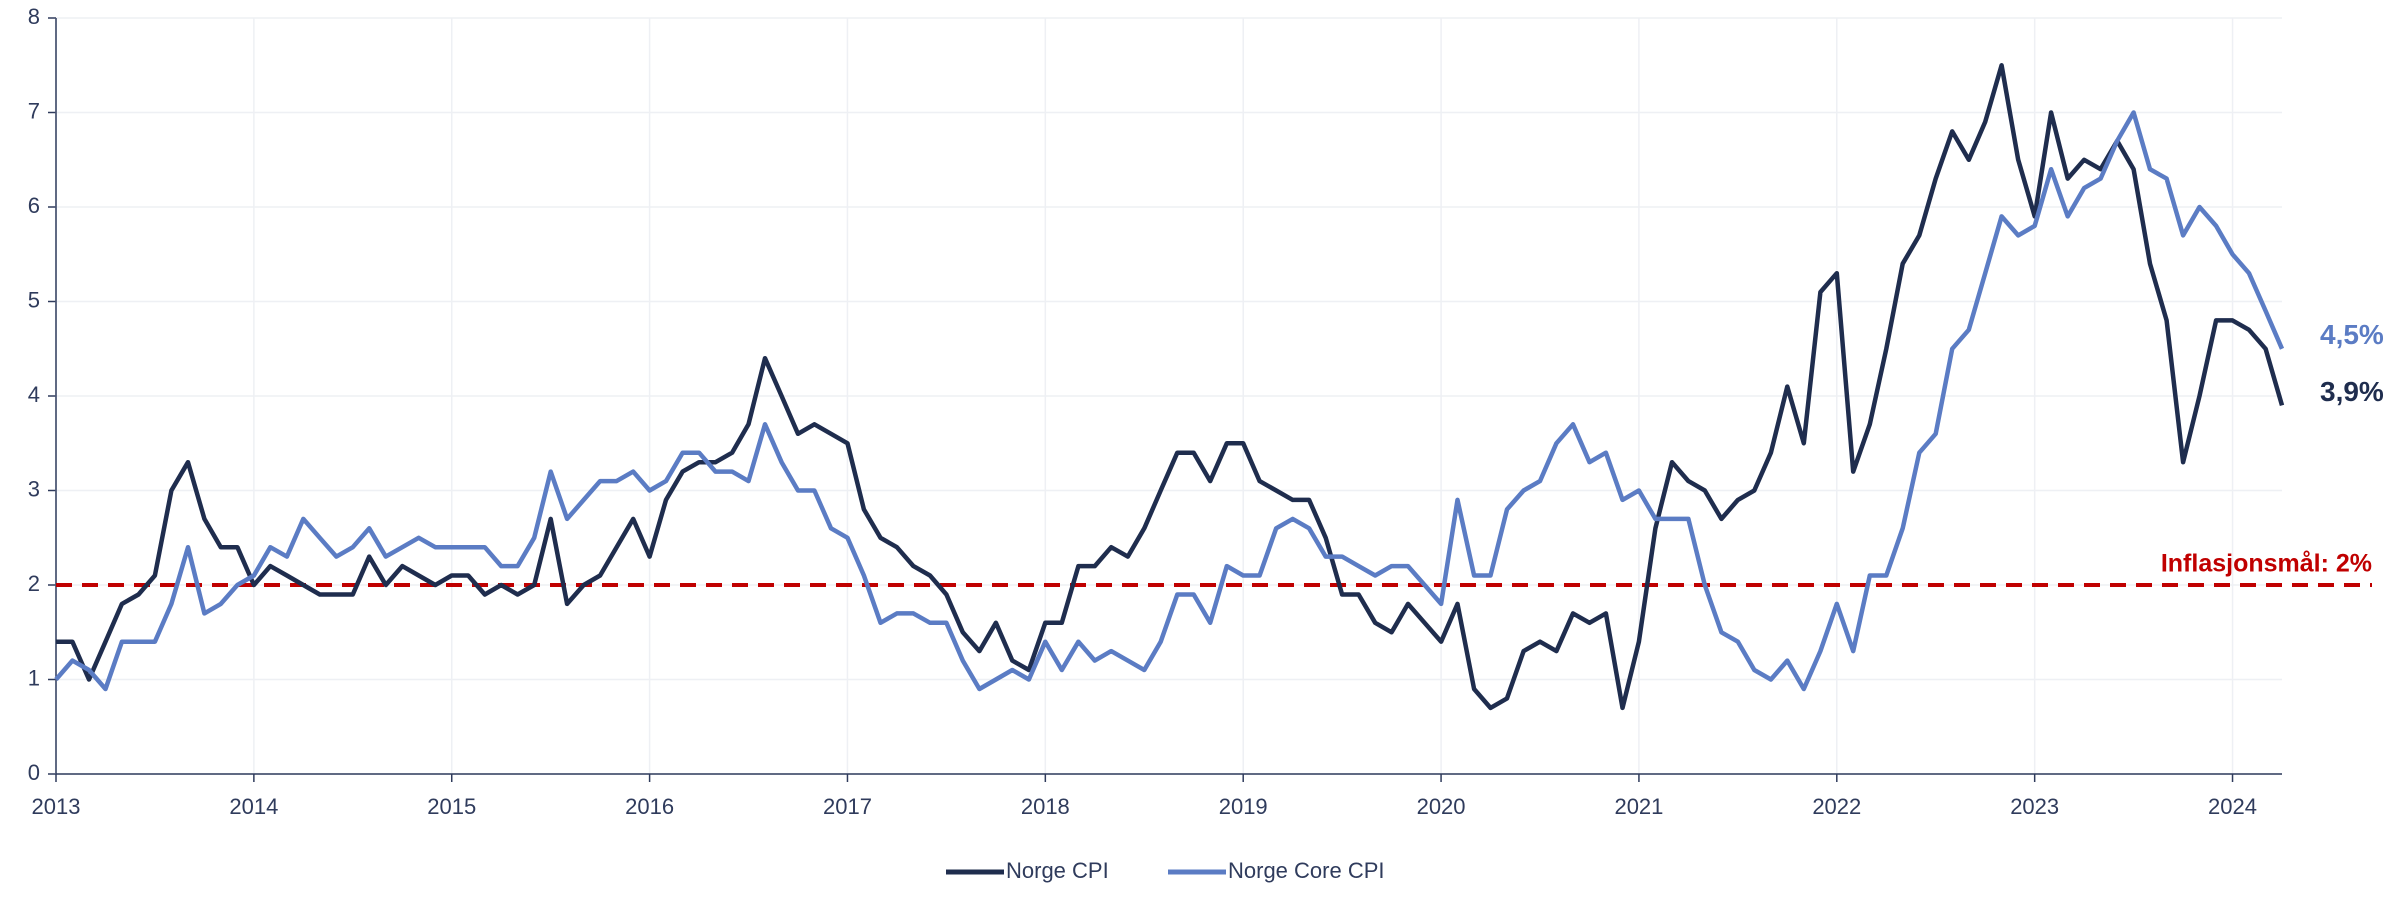 The image size is (2407, 898). I want to click on x-tick-label: 2019, so click(1243, 806).